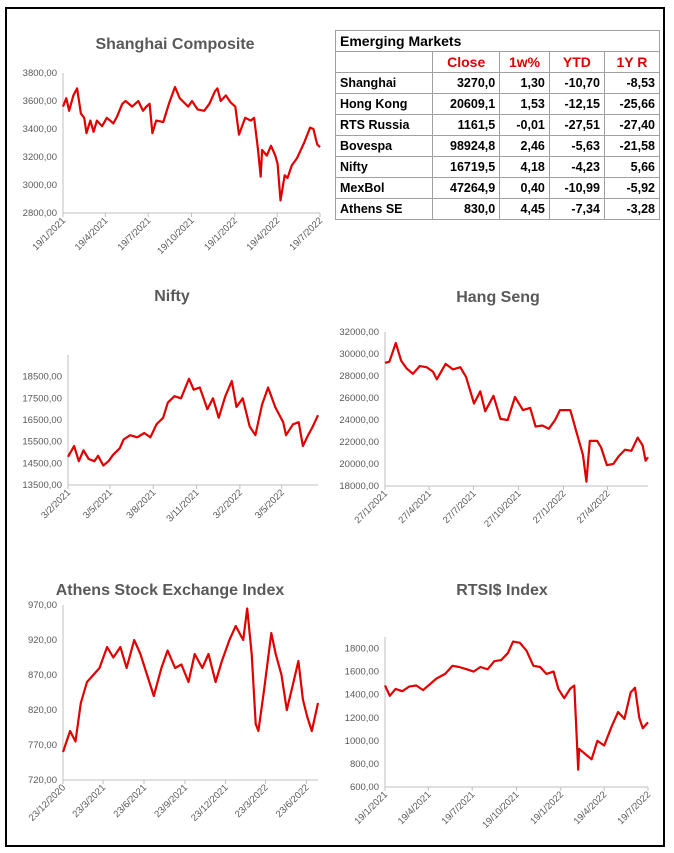 The width and height of the screenshot is (674, 853). What do you see at coordinates (524, 104) in the screenshot?
I see `row-1w: 1,53` at bounding box center [524, 104].